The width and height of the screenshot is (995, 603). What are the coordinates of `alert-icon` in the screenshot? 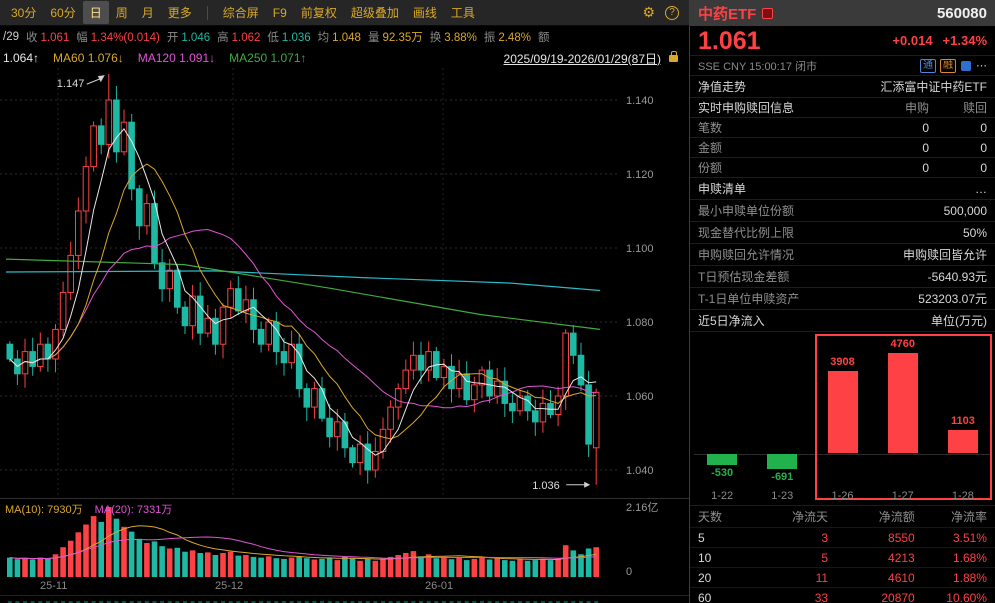 It's located at (966, 65).